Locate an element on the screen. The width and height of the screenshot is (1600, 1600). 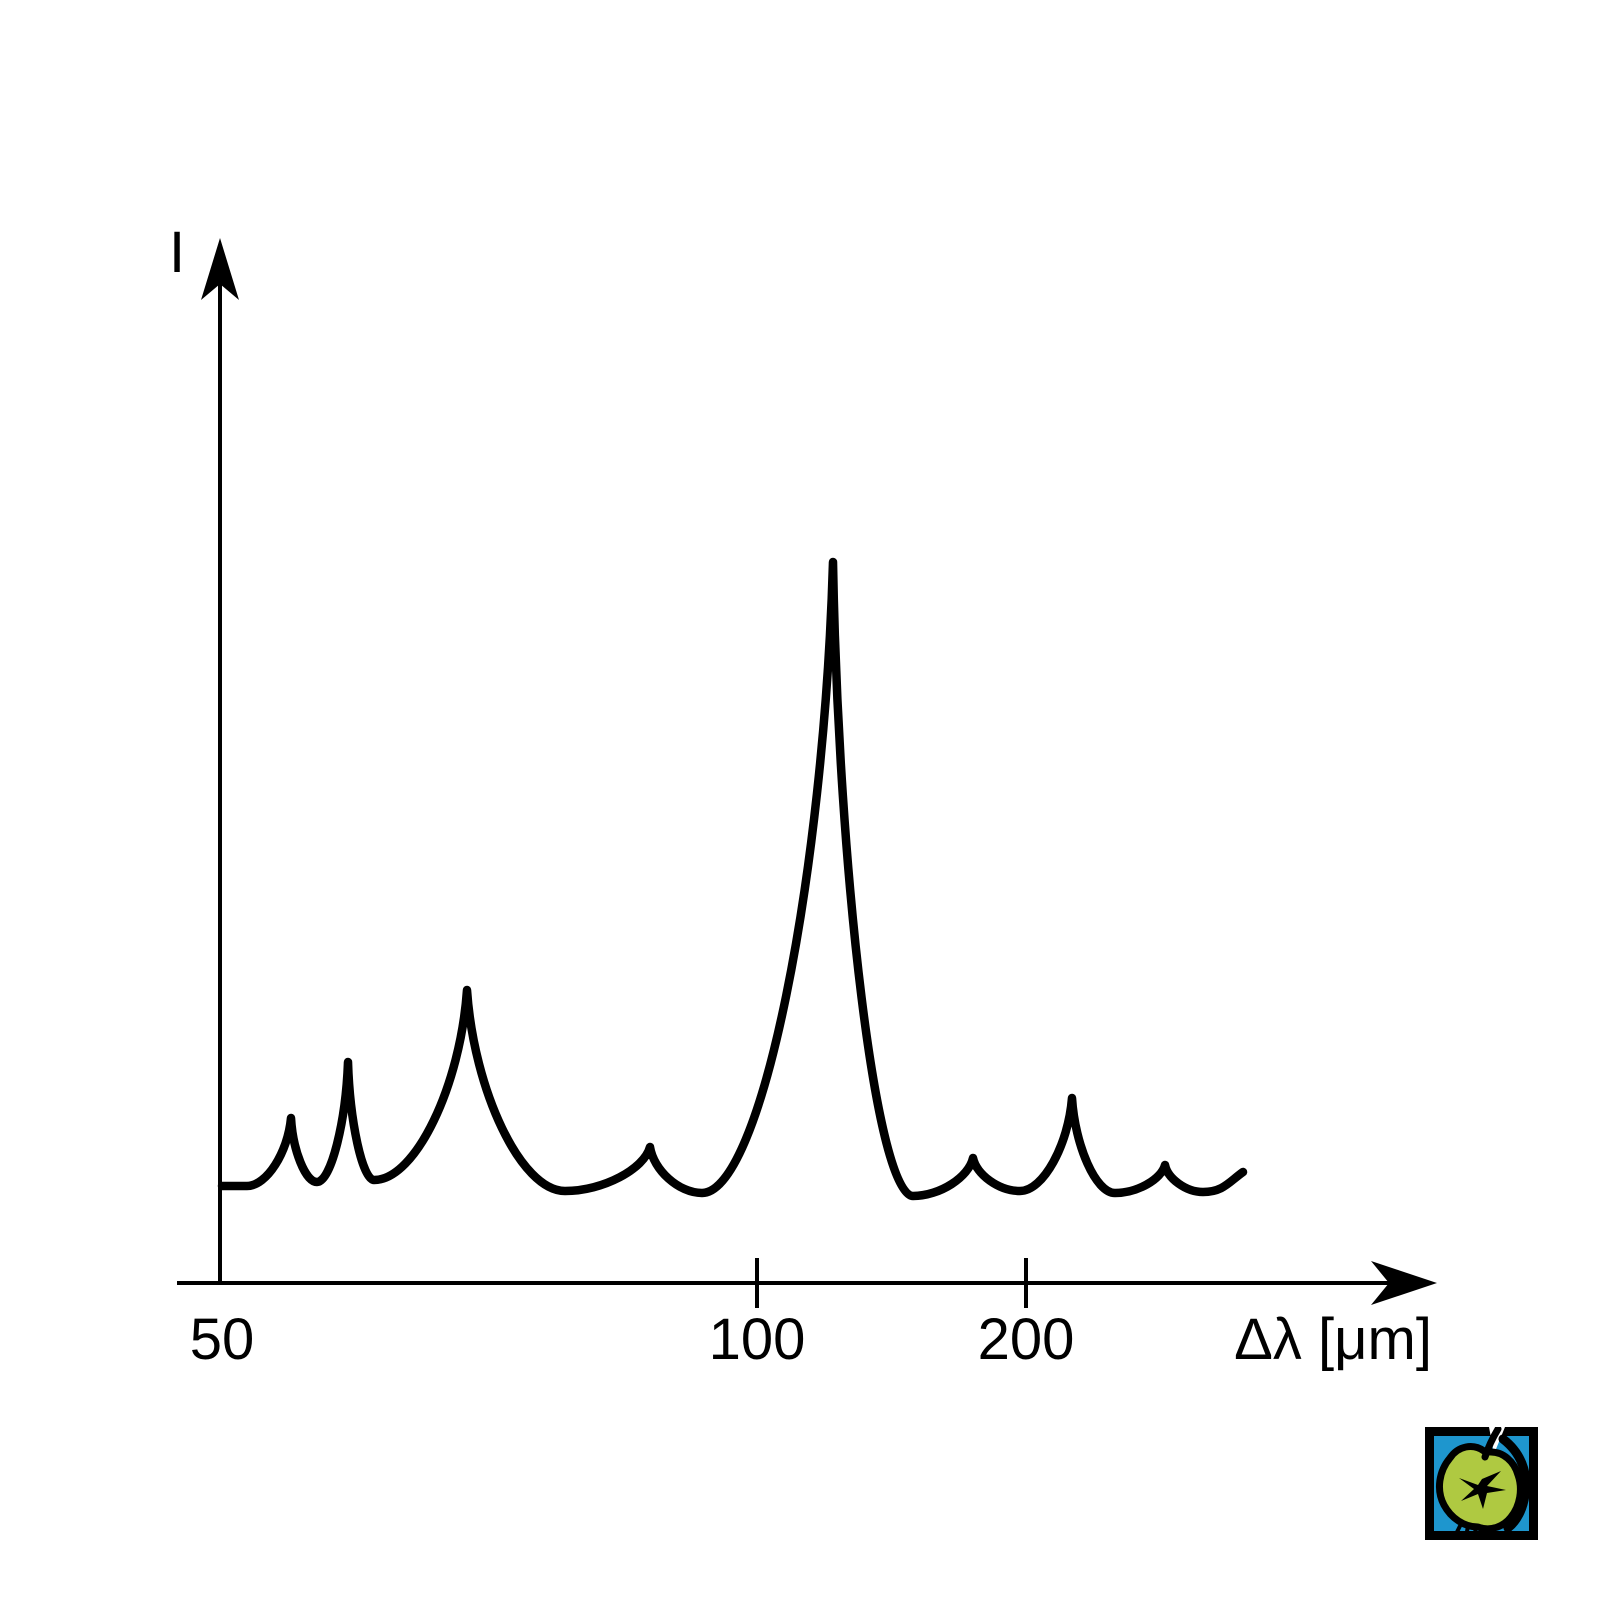
x-tick-label: 50 is located at coordinates (222, 1339).